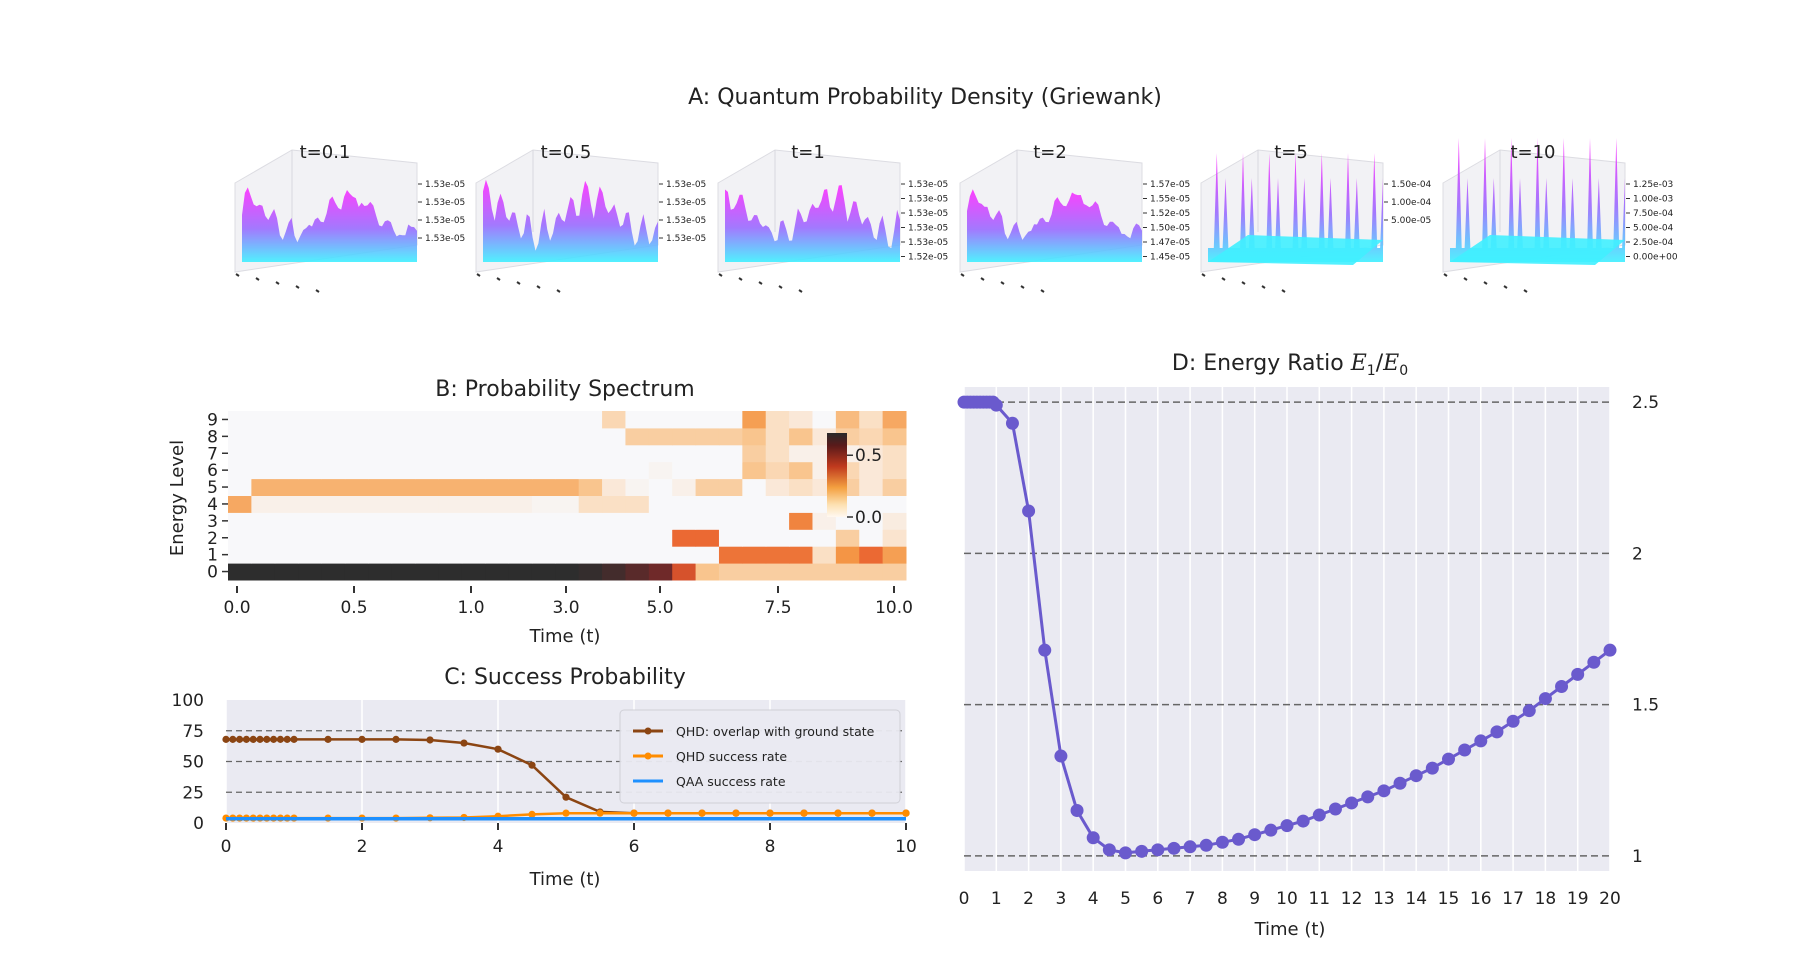 This screenshot has height=979, width=1800. Describe the element at coordinates (193, 793) in the screenshot. I see `ytick-label: 25` at that location.